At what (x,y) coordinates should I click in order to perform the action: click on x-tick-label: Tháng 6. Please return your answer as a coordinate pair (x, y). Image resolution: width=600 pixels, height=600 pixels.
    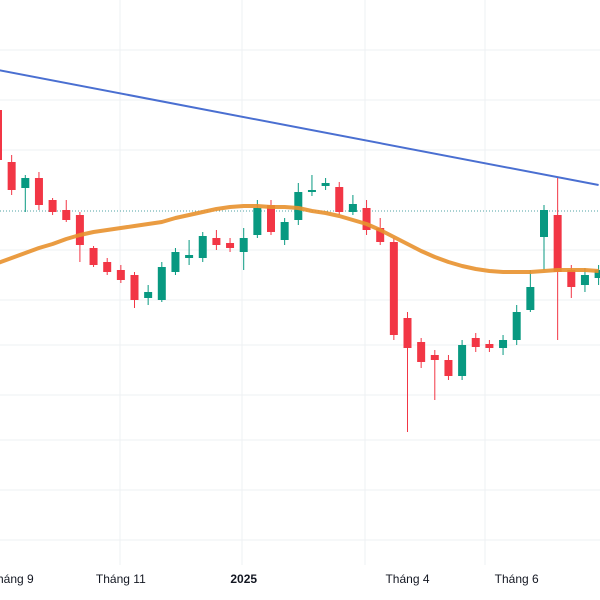
    Looking at the image, I should click on (517, 579).